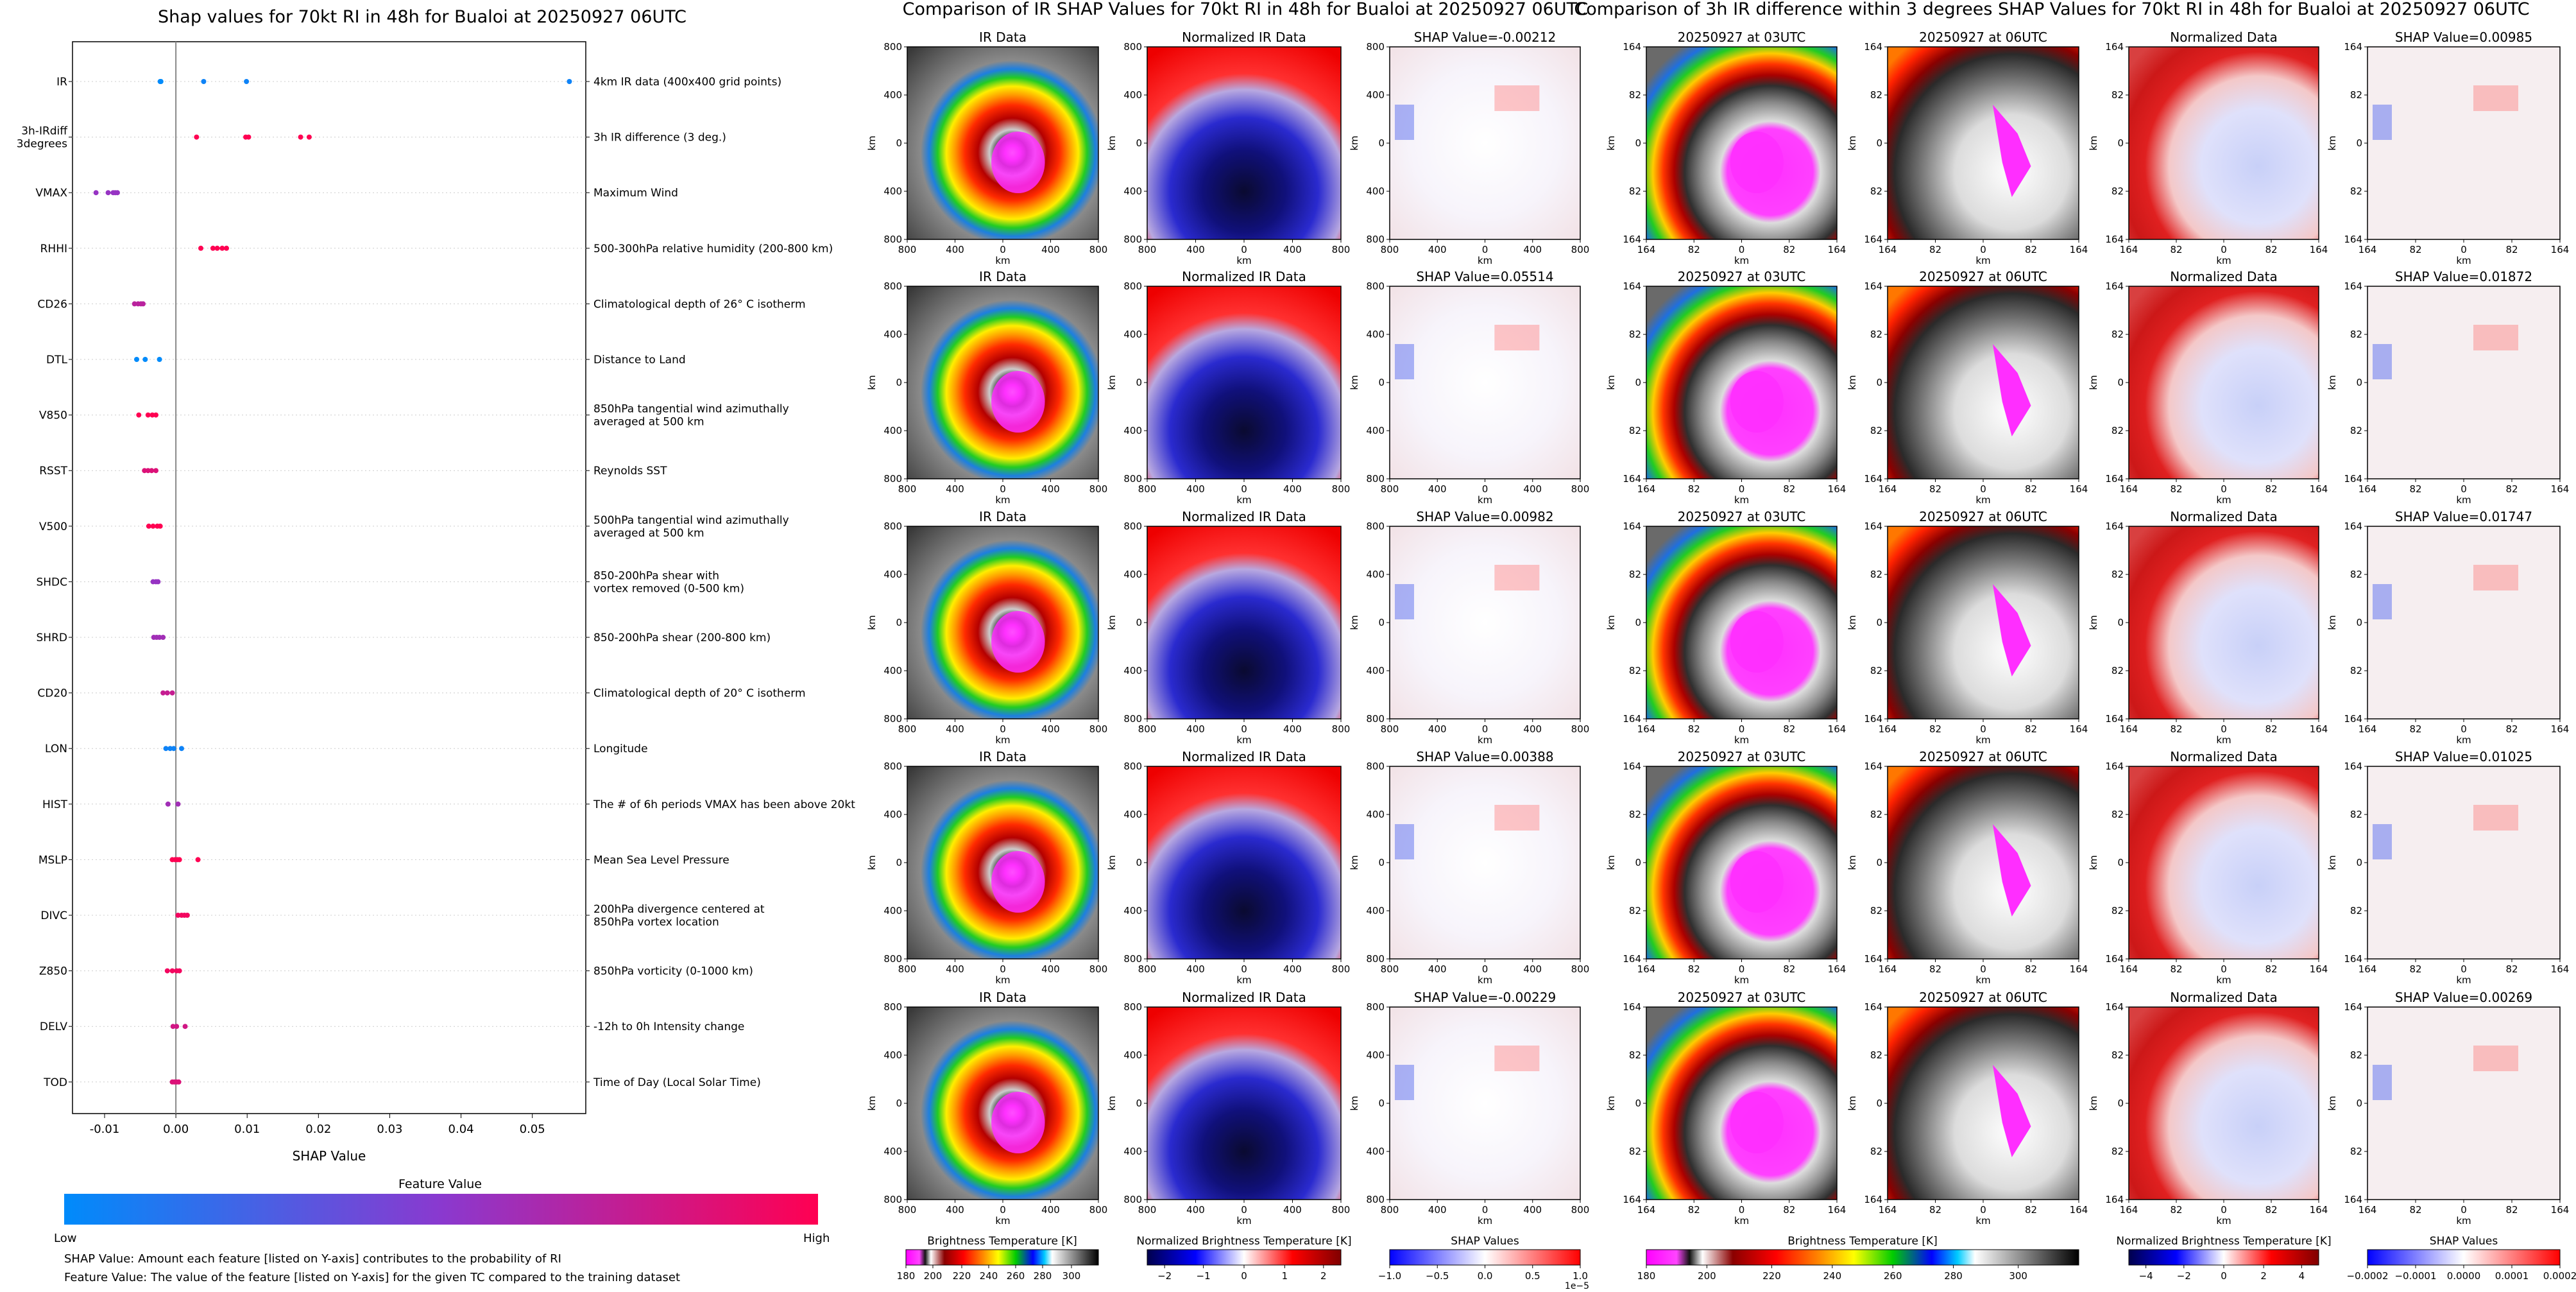 The image size is (2576, 1292). Describe the element at coordinates (630, 471) in the screenshot. I see `feature-description-label: Reynolds SST` at that location.